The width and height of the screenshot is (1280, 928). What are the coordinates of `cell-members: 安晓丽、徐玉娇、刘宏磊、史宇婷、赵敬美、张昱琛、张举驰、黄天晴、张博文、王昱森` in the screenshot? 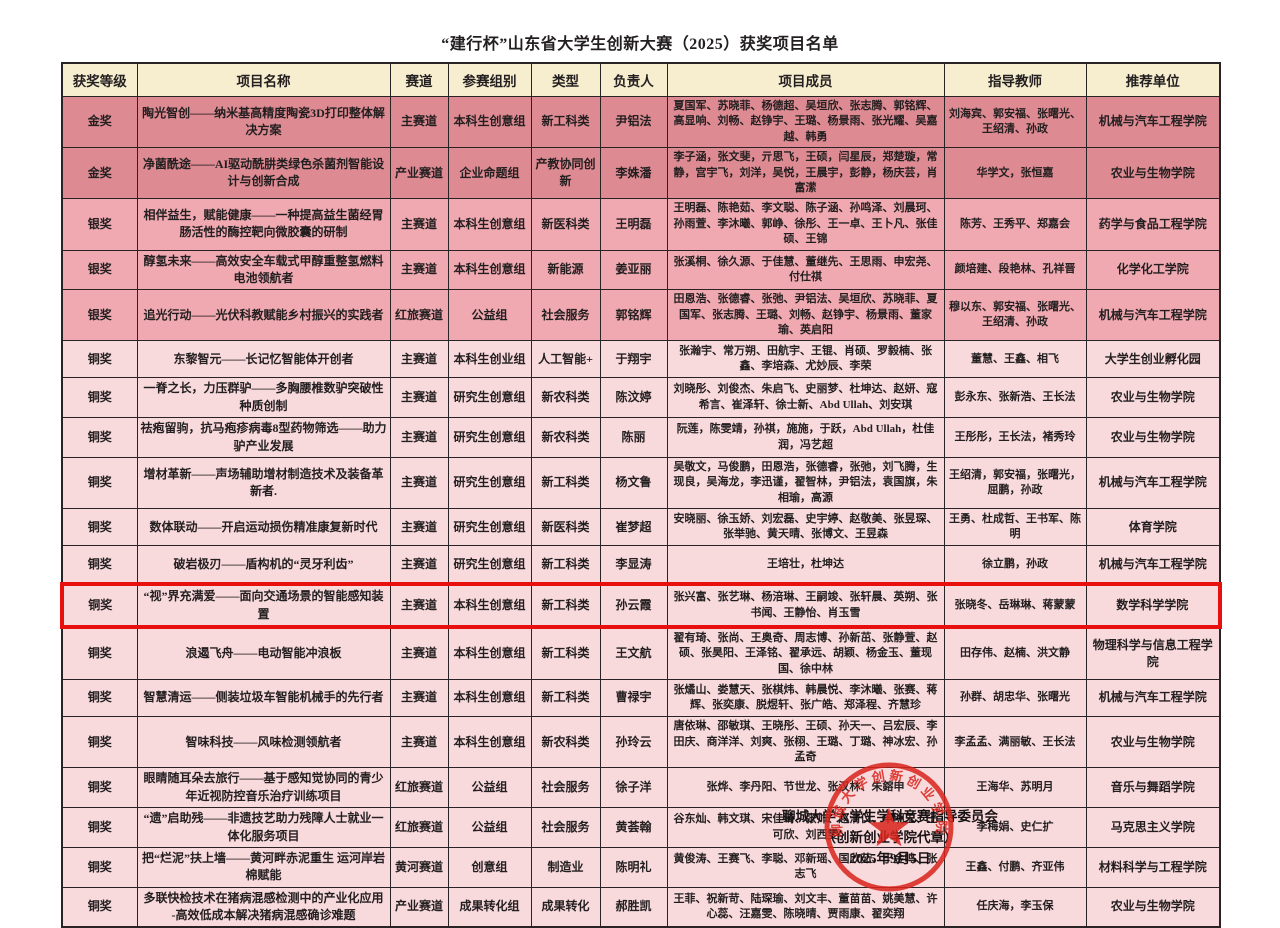 It's located at (805, 527).